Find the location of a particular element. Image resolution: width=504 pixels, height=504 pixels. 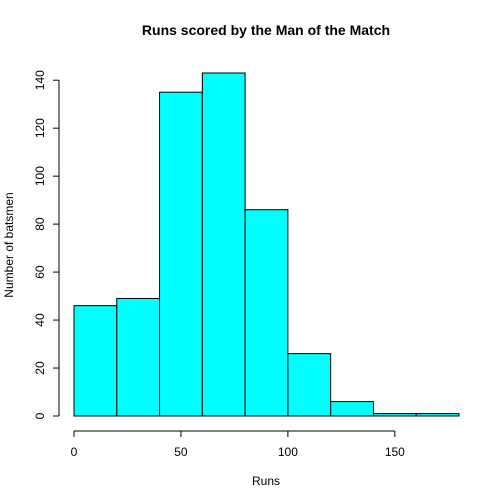

y-tick-label-5: 100 is located at coordinates (40, 176).